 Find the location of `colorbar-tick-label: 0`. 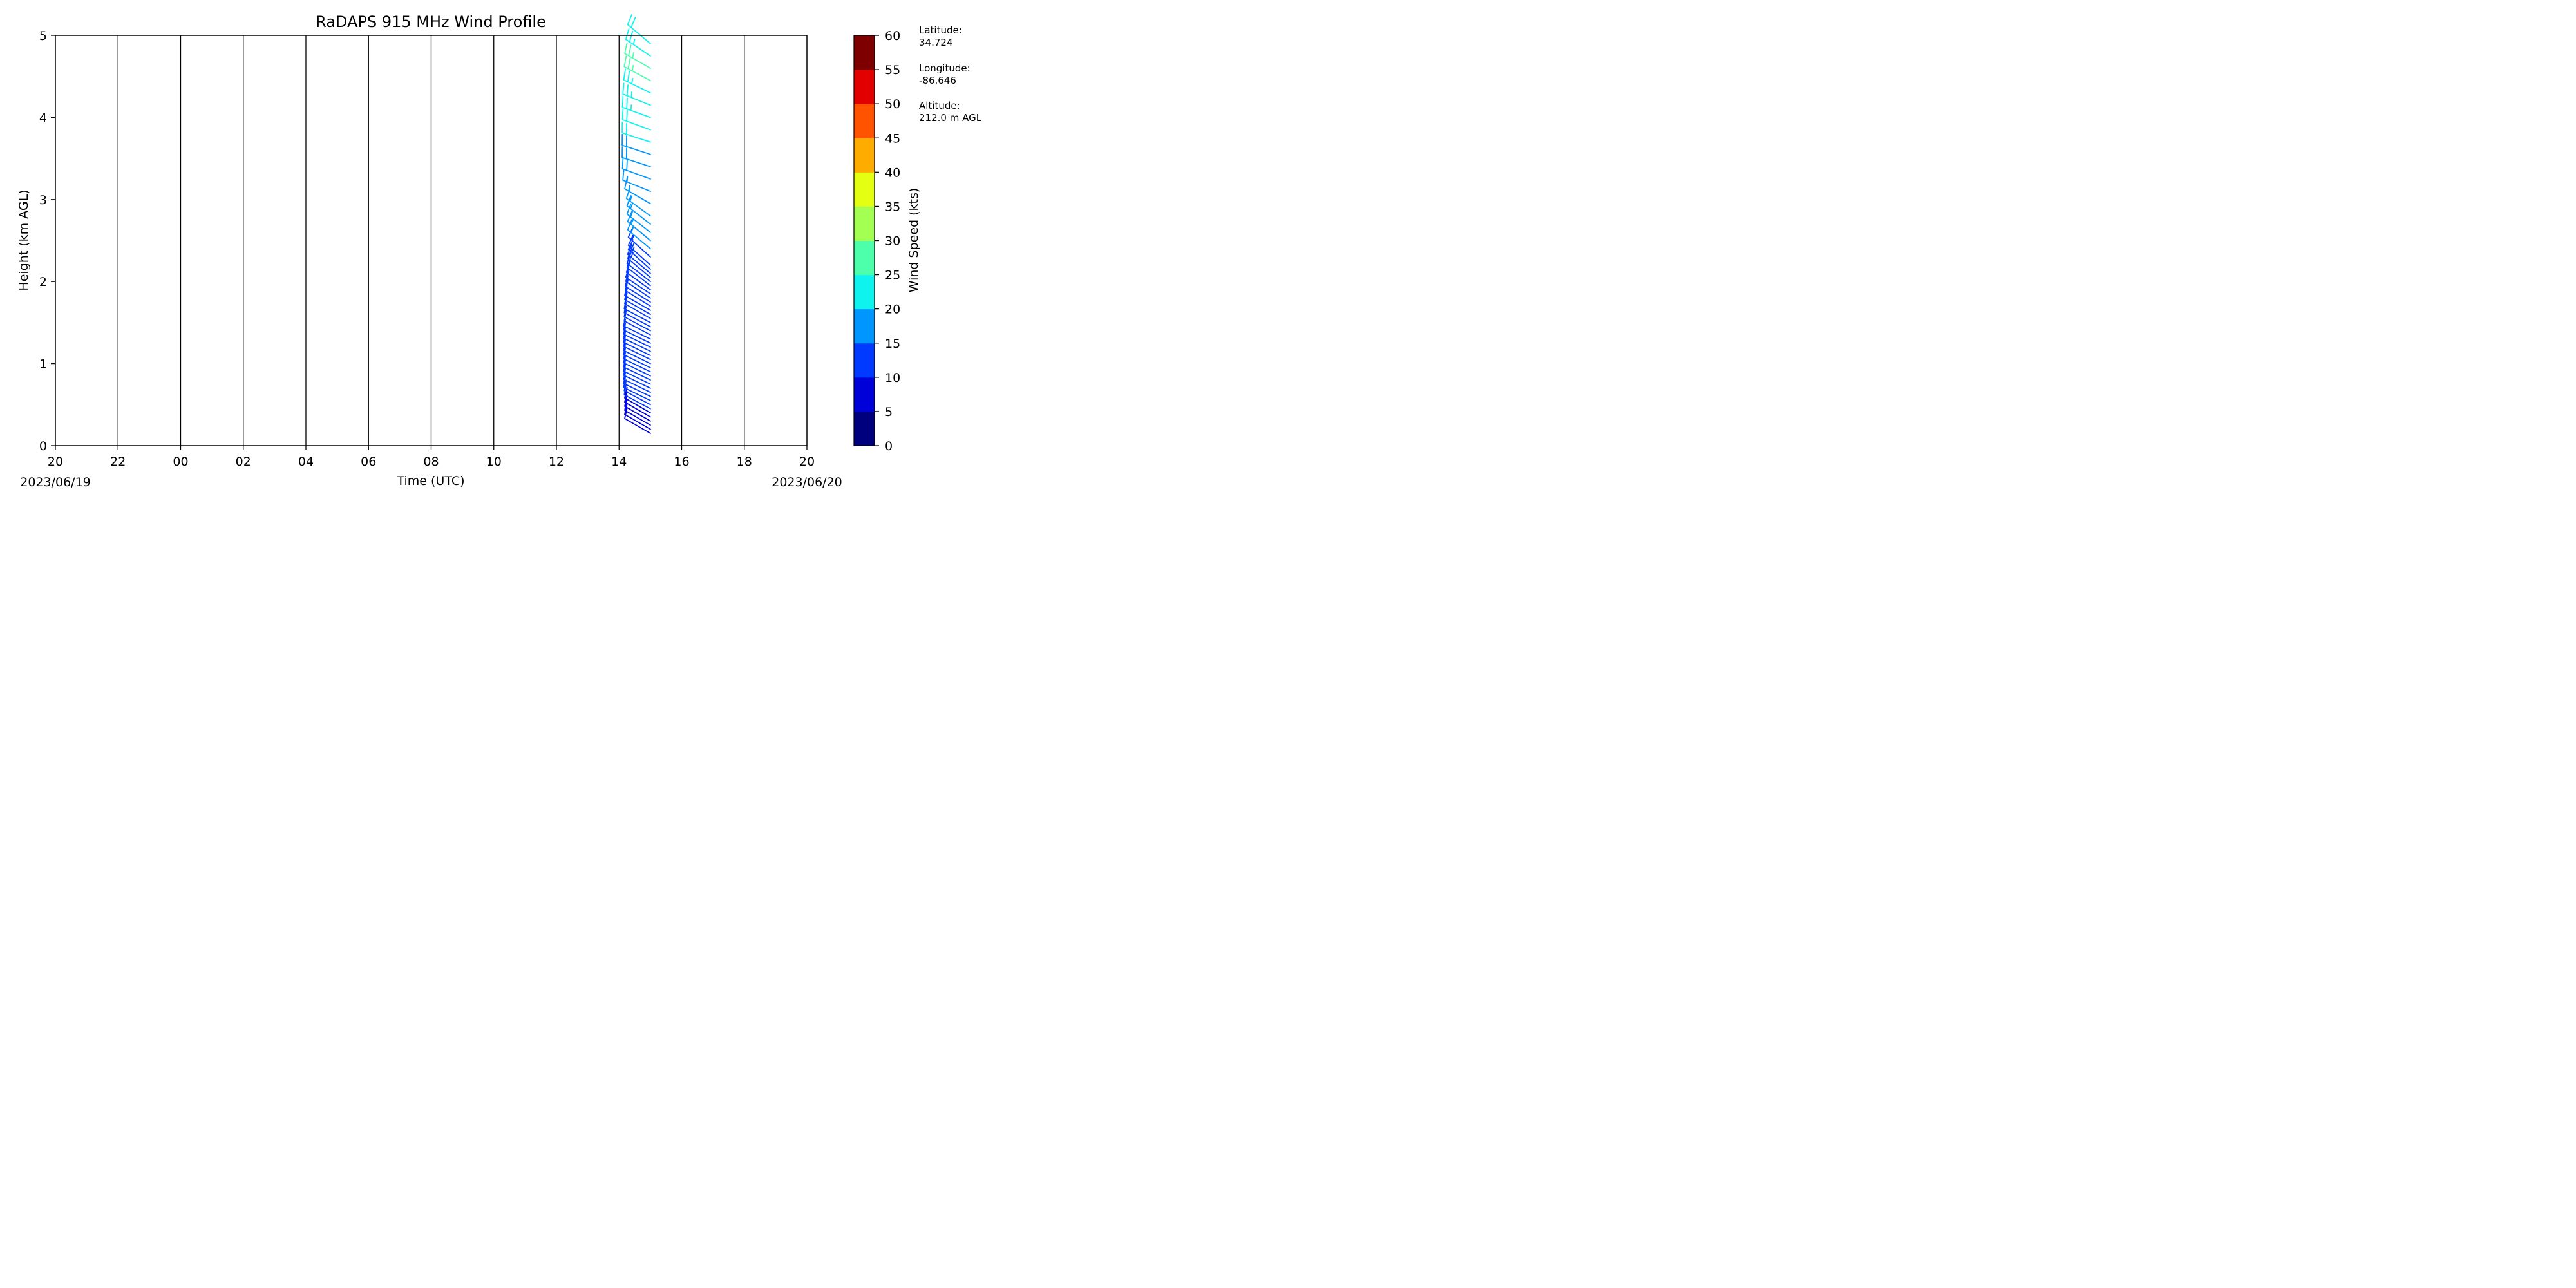

colorbar-tick-label: 0 is located at coordinates (889, 446).